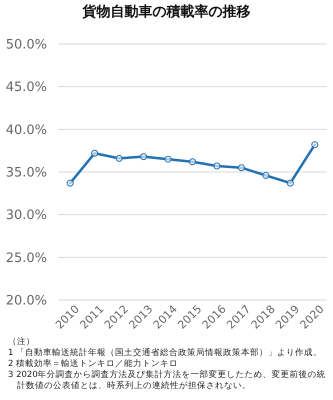 This screenshot has height=400, width=333. Describe the element at coordinates (166, 353) in the screenshot. I see `text: 1 「自動車輸送統計年報（国土交通省総合政策局情報政策本部）」より作成。` at that location.